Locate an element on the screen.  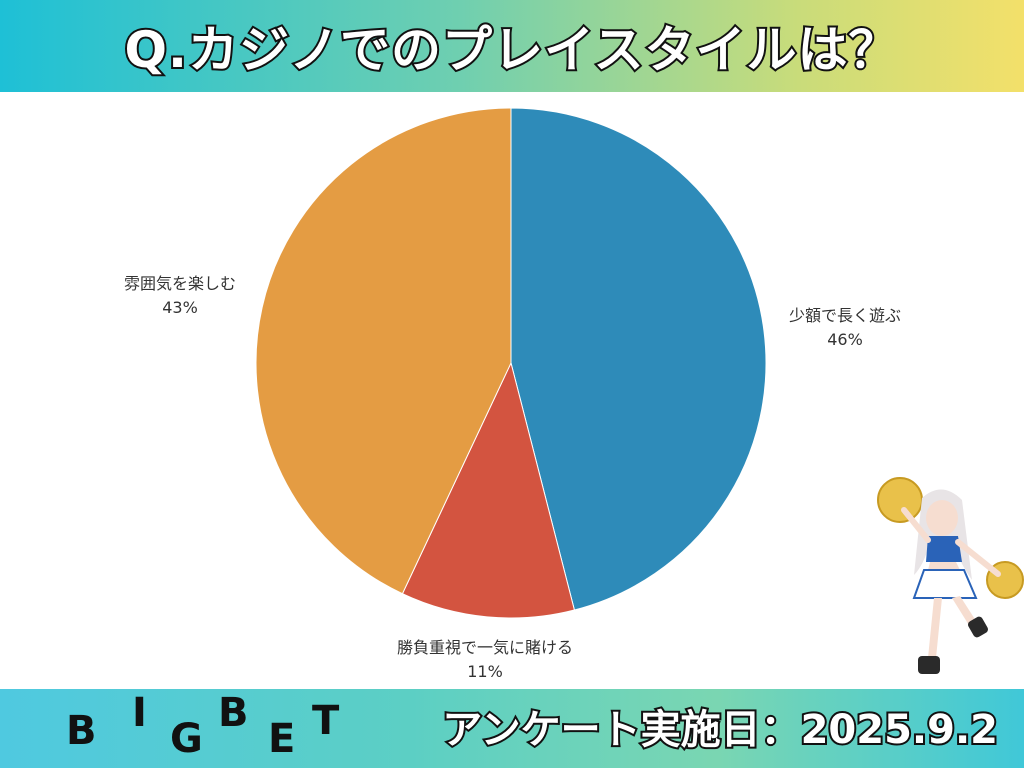
slice-label-shogaku: 少額で長く遊ぶ 46% is located at coordinates (845, 328).